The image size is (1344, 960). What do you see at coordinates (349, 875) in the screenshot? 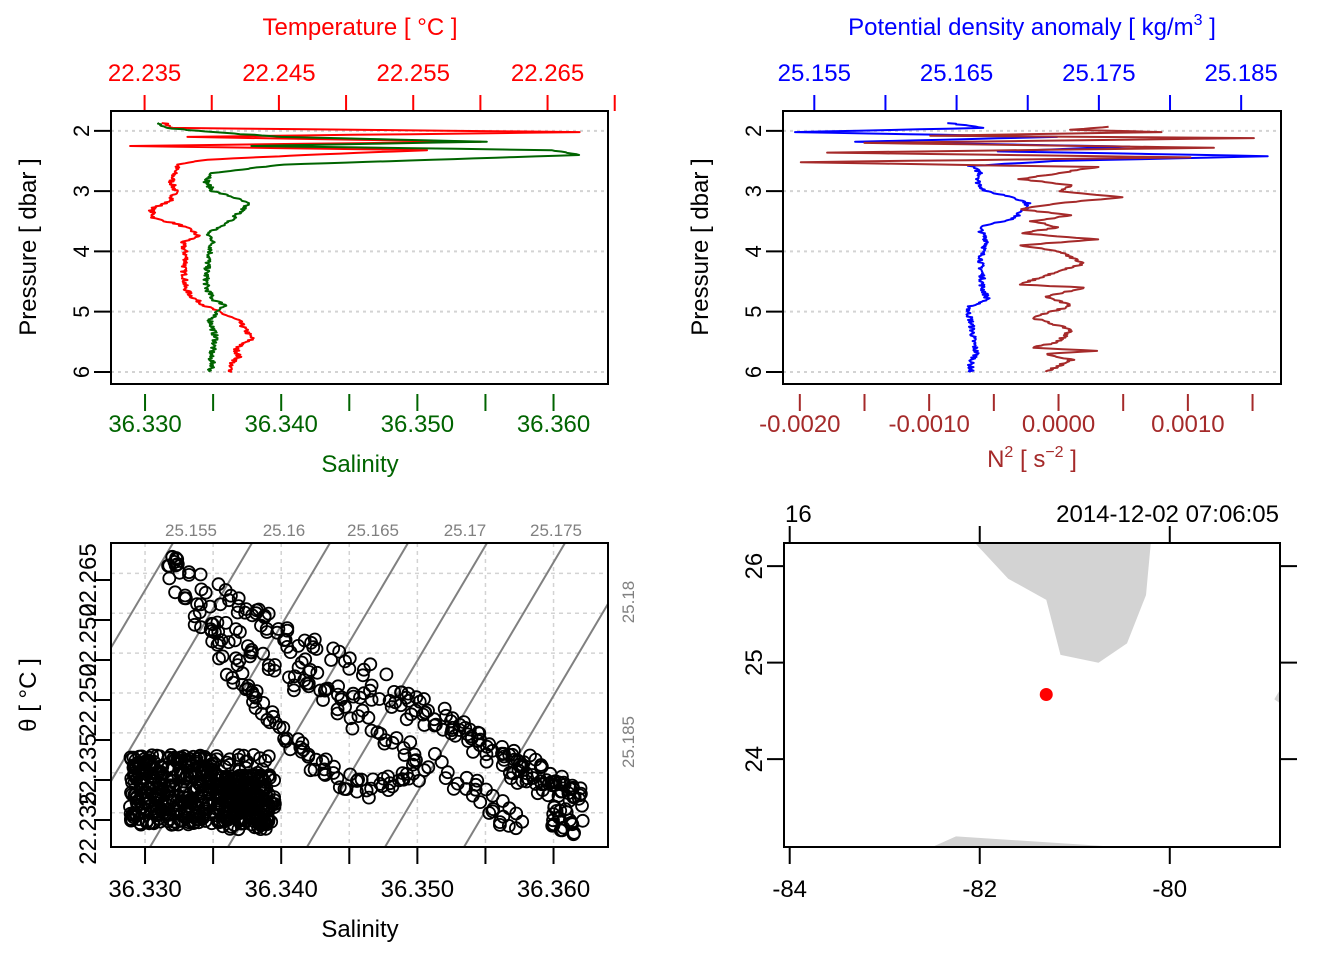
I see `salinity-ticks: 36.330 36.340 36.350 36.360` at bounding box center [349, 875].